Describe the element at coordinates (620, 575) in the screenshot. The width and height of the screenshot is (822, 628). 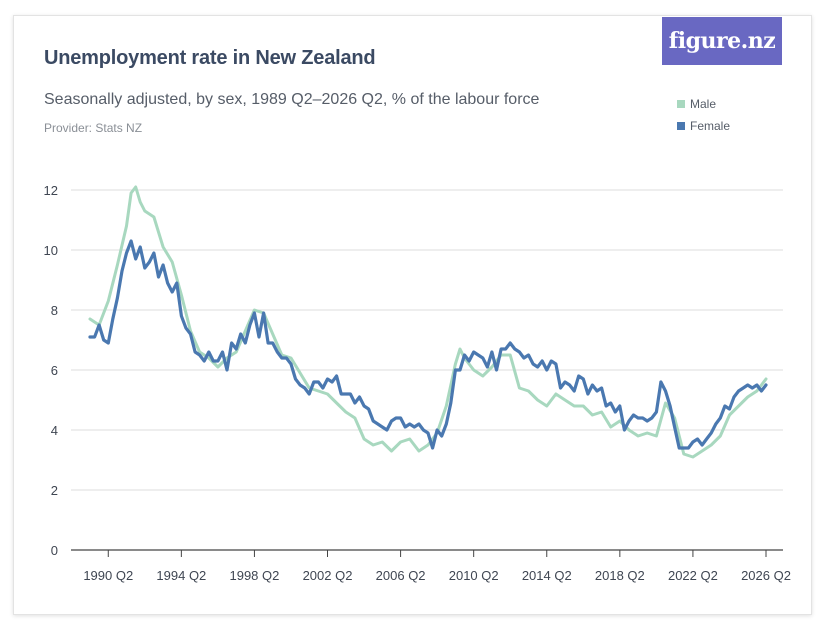
I see `x-tick-label: 2018 Q2` at that location.